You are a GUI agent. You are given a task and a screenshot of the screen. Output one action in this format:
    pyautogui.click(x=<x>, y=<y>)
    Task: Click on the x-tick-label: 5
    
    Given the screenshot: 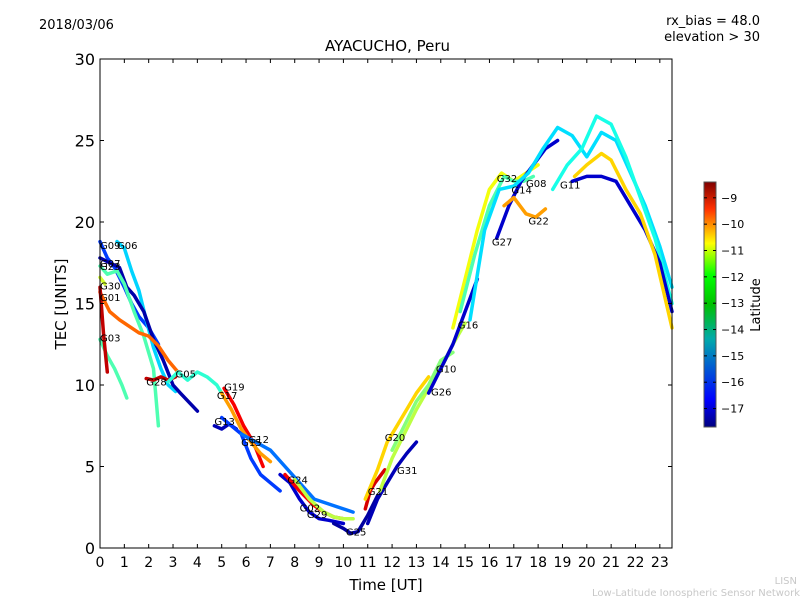 What is the action you would take?
    pyautogui.click(x=221, y=563)
    